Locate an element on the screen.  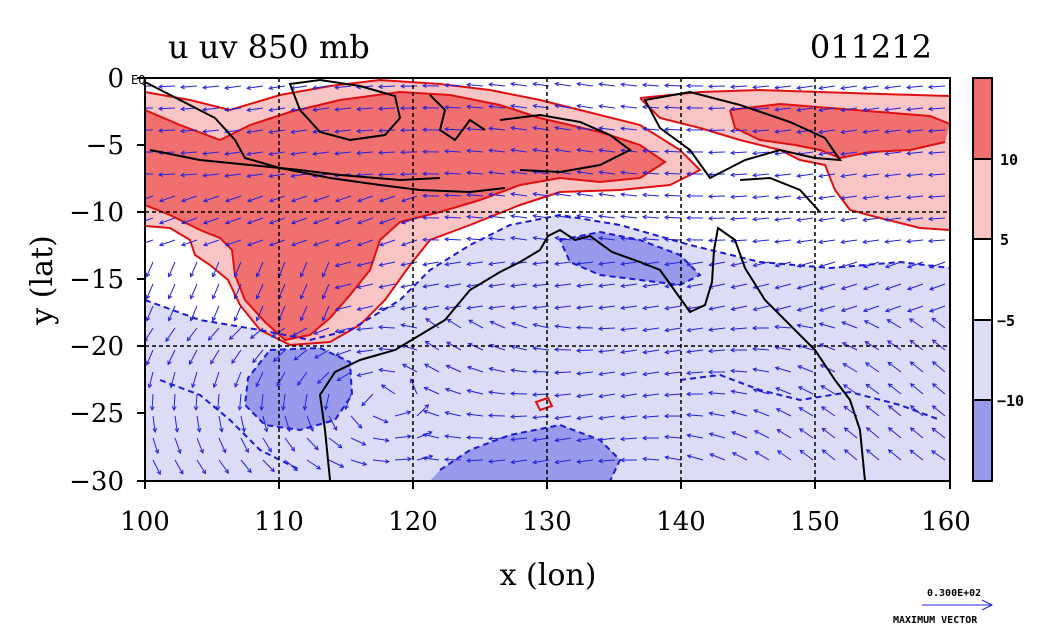
colorbar: 10 5 −5 −10 is located at coordinates (998, 279).